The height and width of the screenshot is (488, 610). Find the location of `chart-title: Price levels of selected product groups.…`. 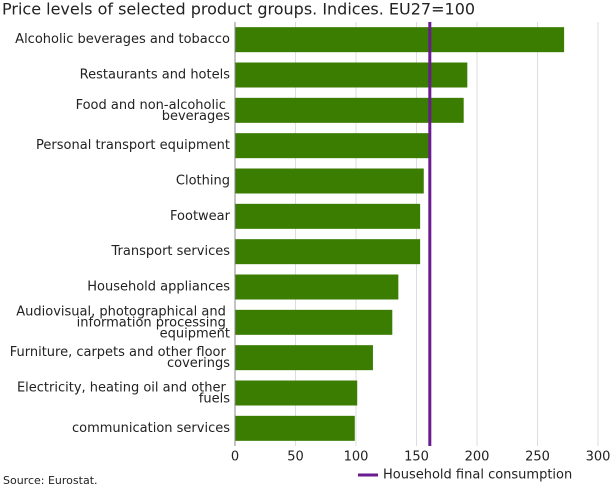

chart-title: Price levels of selected product groups.… is located at coordinates (238, 9).